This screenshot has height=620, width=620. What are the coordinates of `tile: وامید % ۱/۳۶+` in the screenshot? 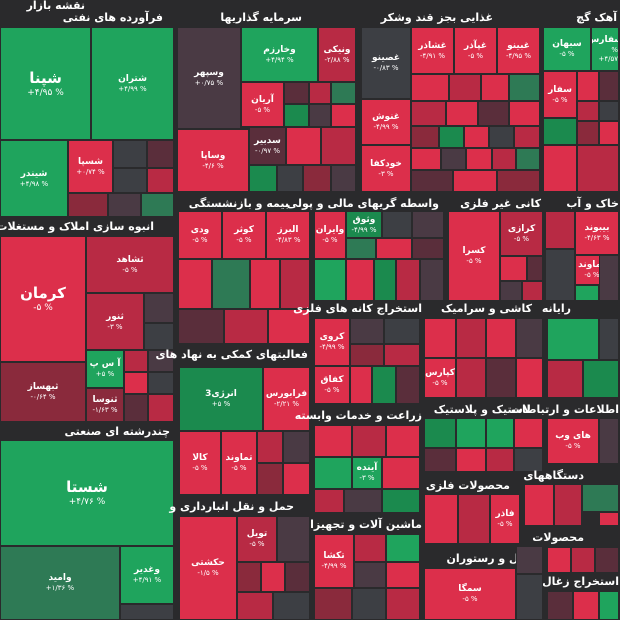 It's located at (61, 583).